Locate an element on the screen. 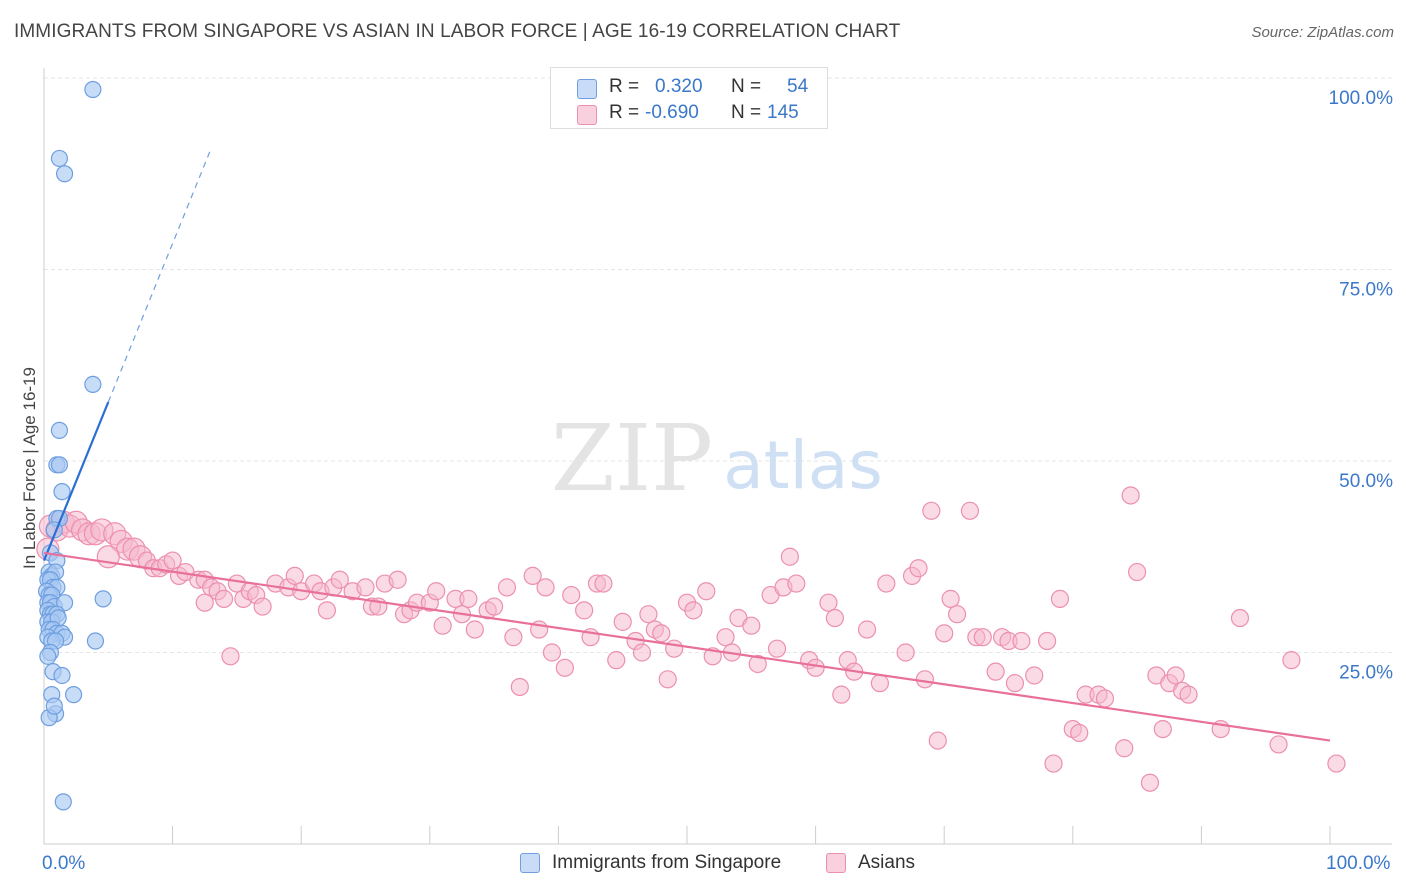  stats-r-value: 0.320 is located at coordinates (679, 86).